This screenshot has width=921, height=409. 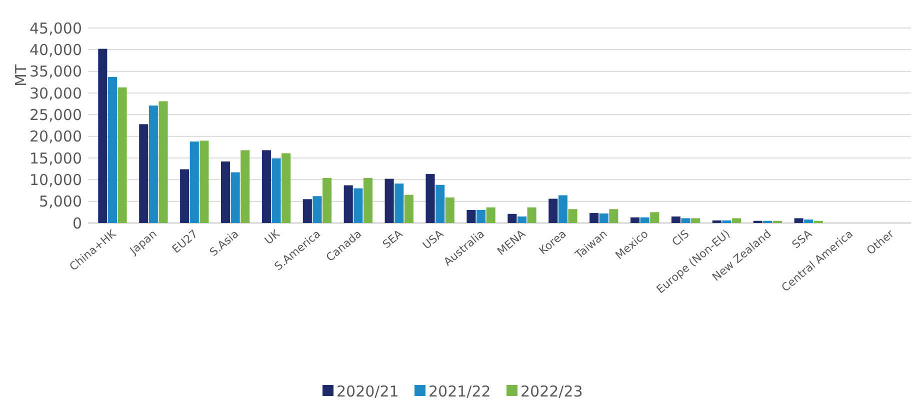 What do you see at coordinates (551, 391) in the screenshot?
I see `legend-label: 2022/23` at bounding box center [551, 391].